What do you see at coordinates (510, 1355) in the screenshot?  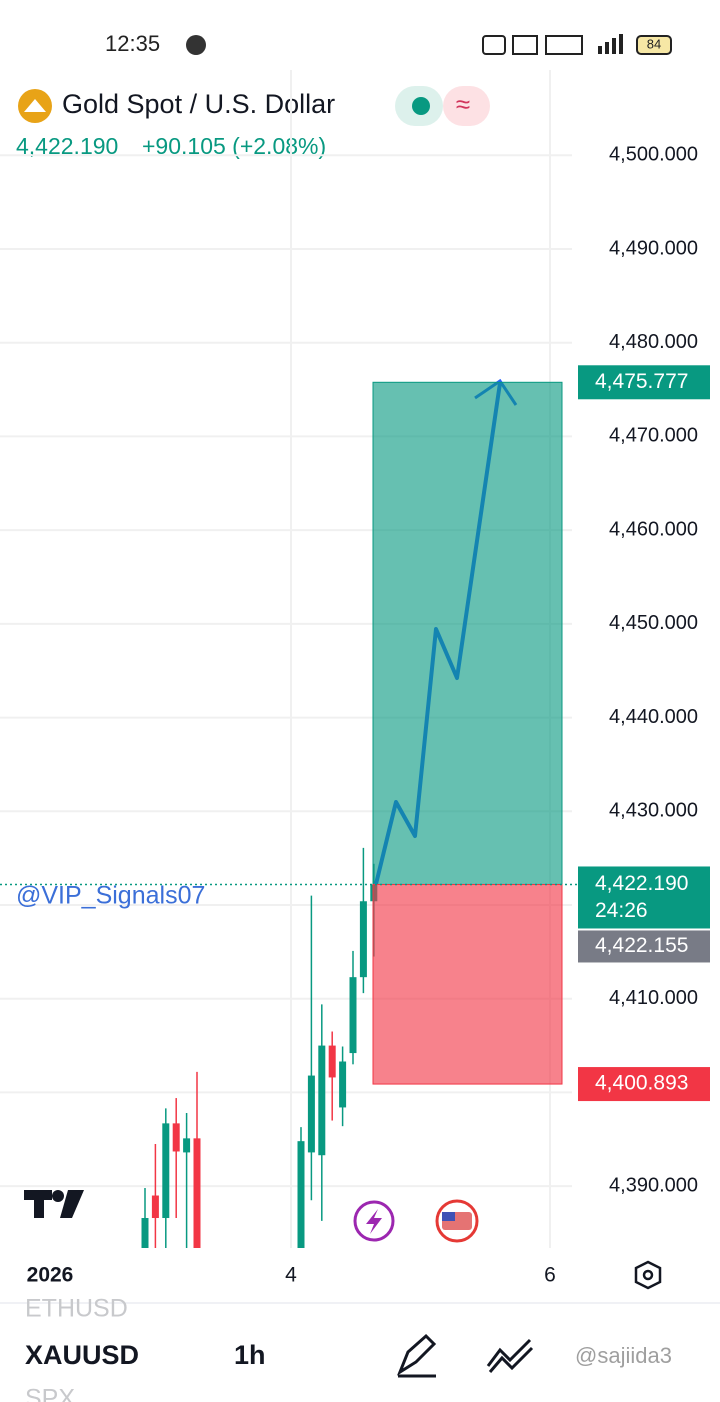 I see `indicator-tool` at bounding box center [510, 1355].